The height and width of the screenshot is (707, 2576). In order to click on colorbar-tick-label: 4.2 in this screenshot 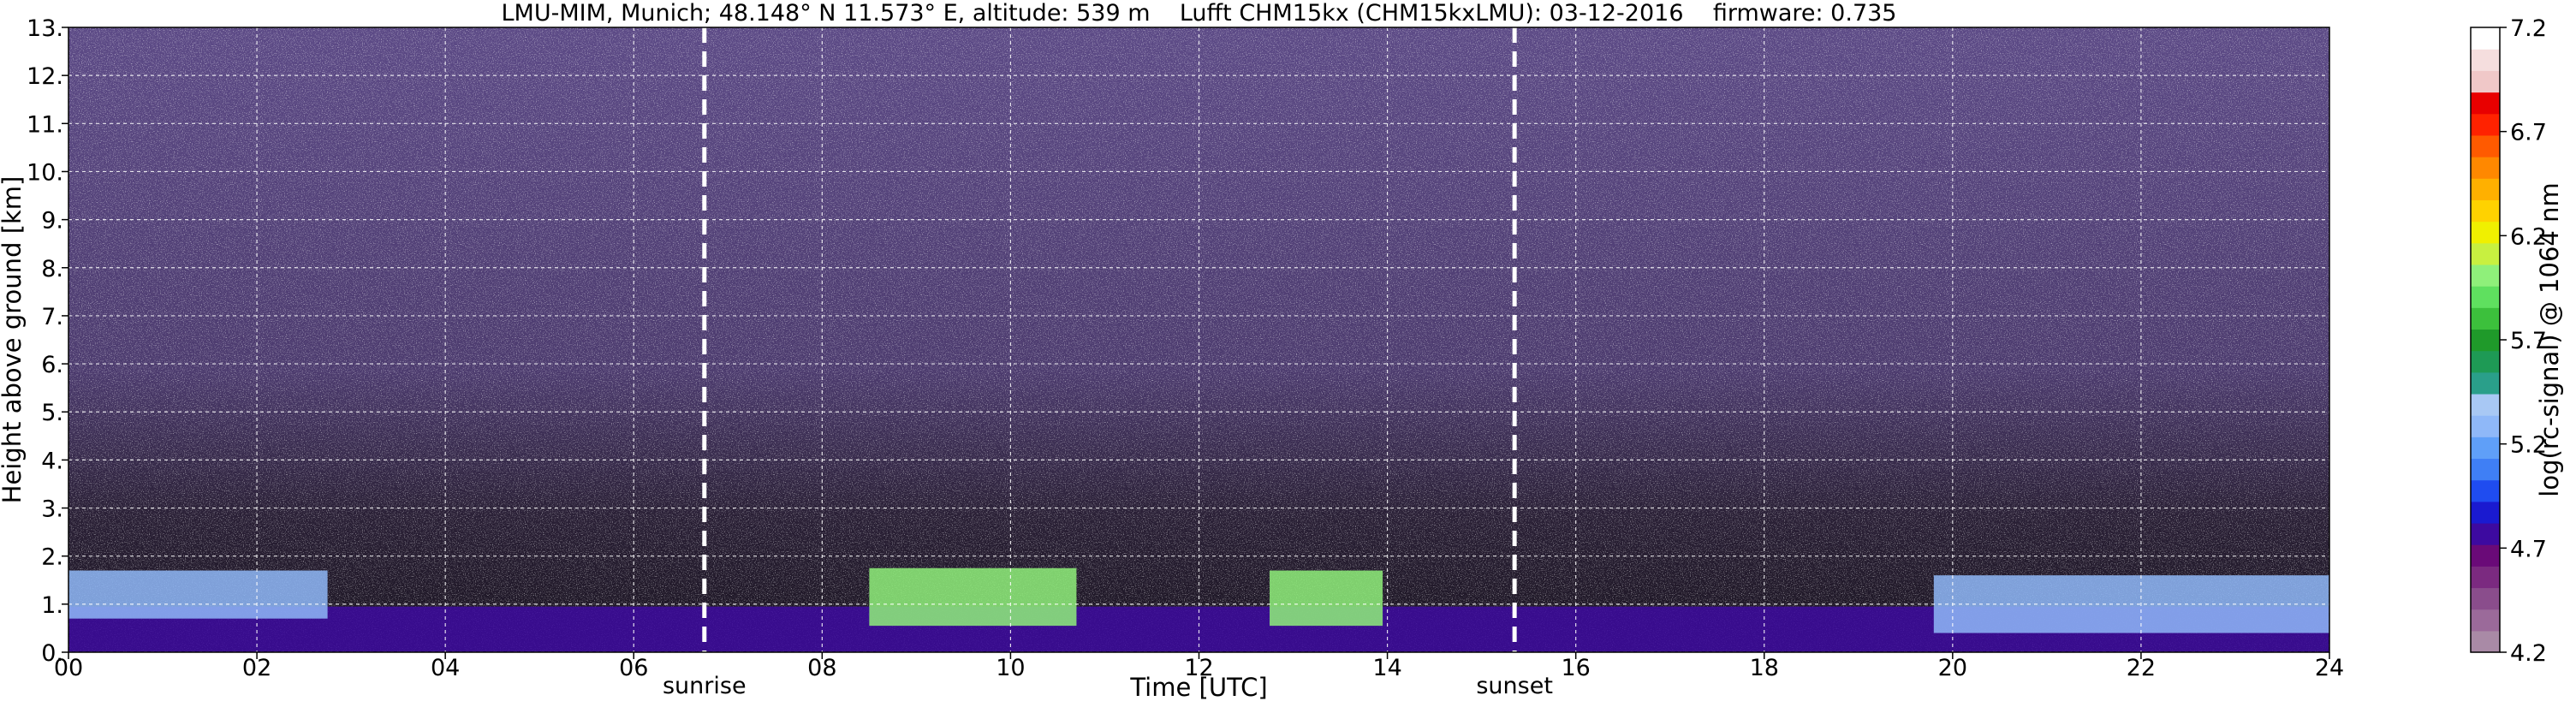, I will do `click(2529, 653)`.